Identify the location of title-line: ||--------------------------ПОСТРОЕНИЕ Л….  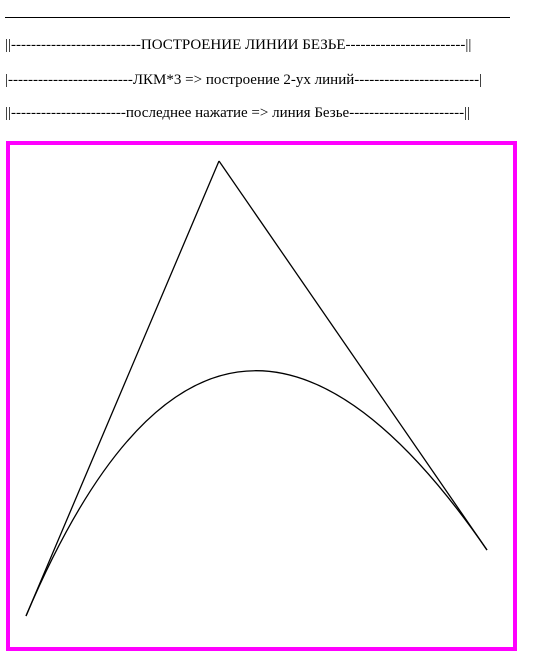
(238, 45).